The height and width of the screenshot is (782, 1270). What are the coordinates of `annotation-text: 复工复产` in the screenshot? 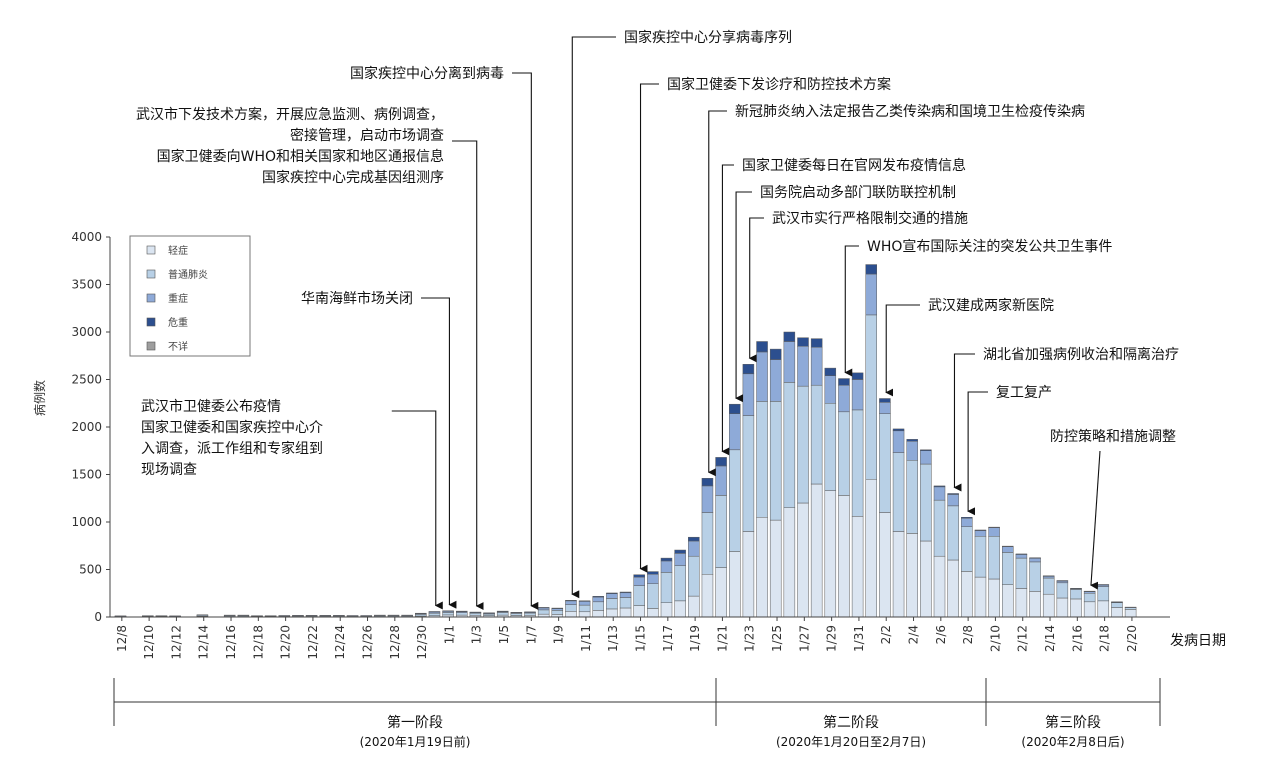 It's located at (1024, 392).